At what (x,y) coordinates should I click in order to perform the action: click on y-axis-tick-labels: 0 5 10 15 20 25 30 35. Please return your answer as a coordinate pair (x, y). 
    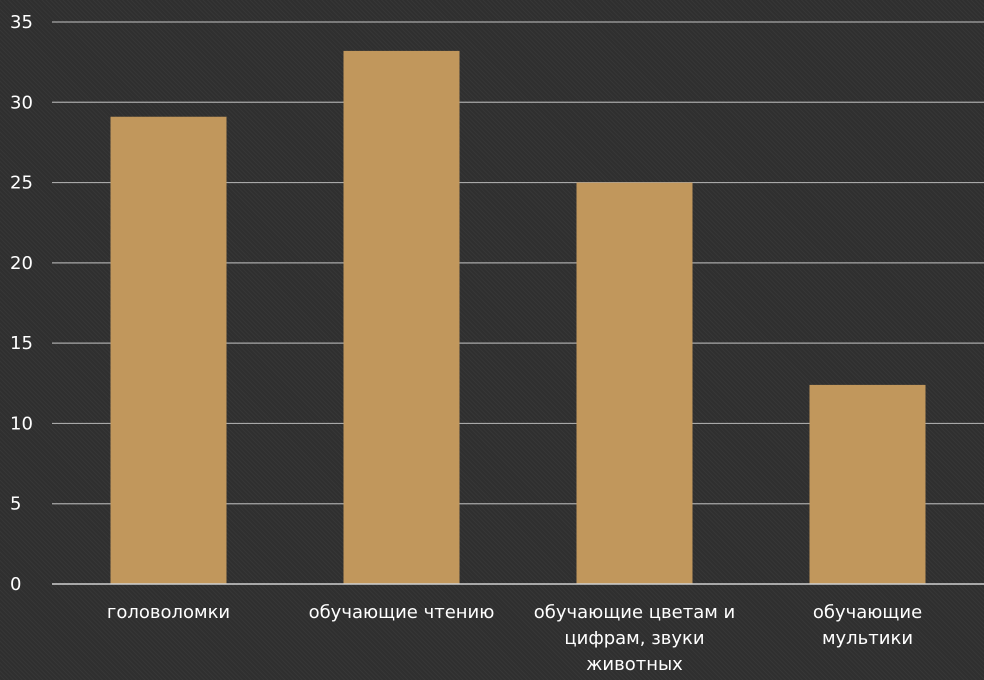
    Looking at the image, I should click on (21, 303).